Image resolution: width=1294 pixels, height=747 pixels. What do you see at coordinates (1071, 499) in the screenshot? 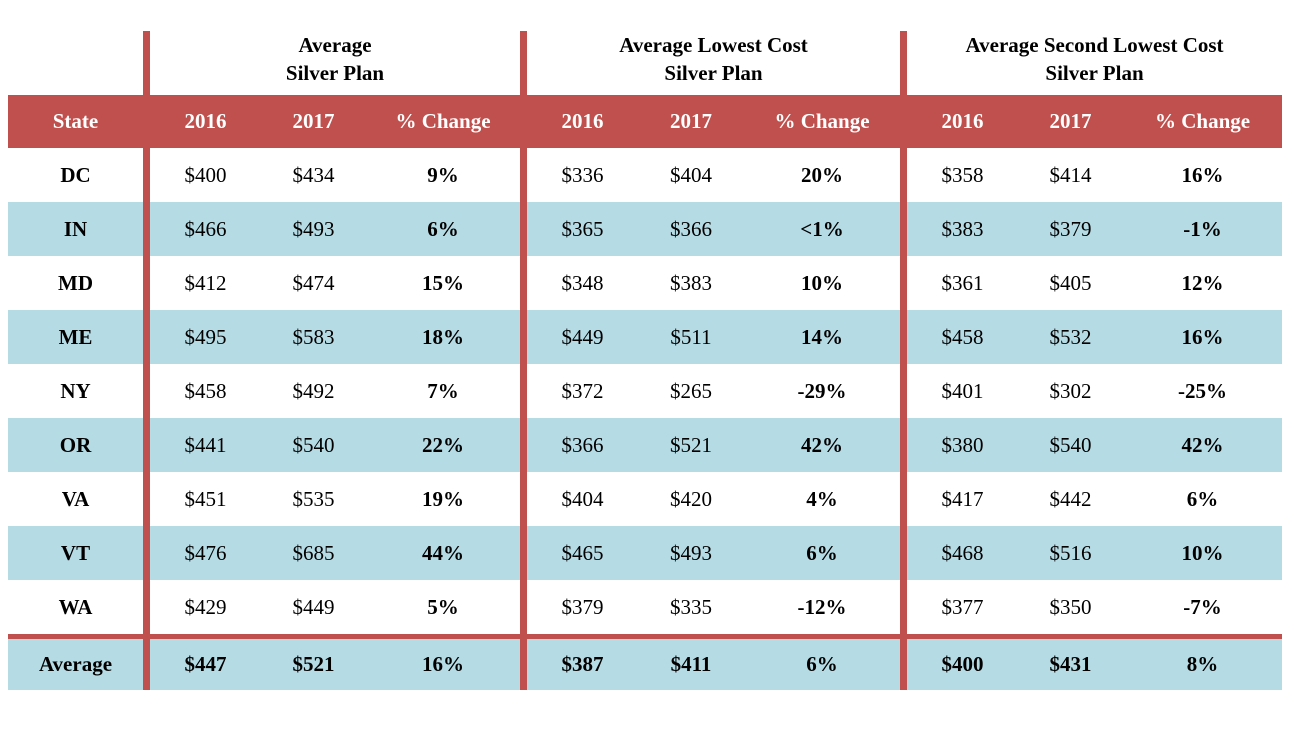
I see `value-cell: $442` at bounding box center [1071, 499].